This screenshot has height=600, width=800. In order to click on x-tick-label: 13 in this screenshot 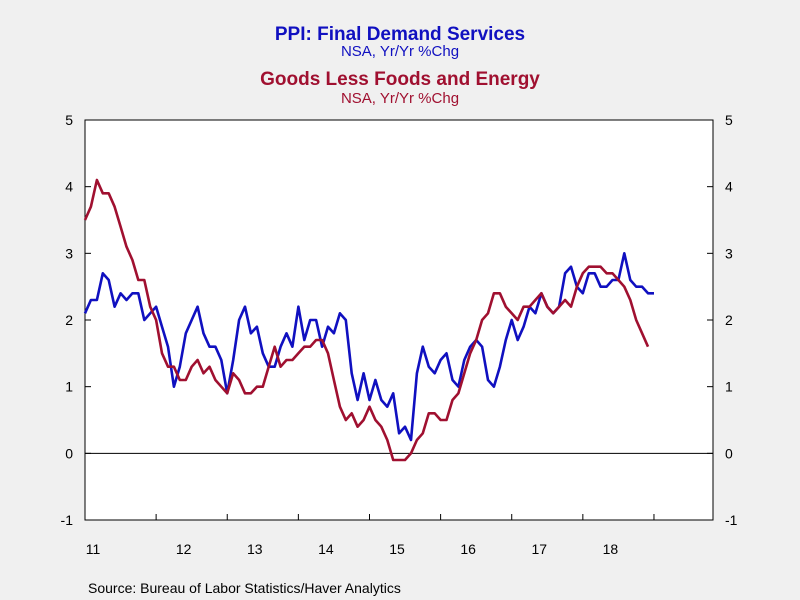, I will do `click(255, 549)`.